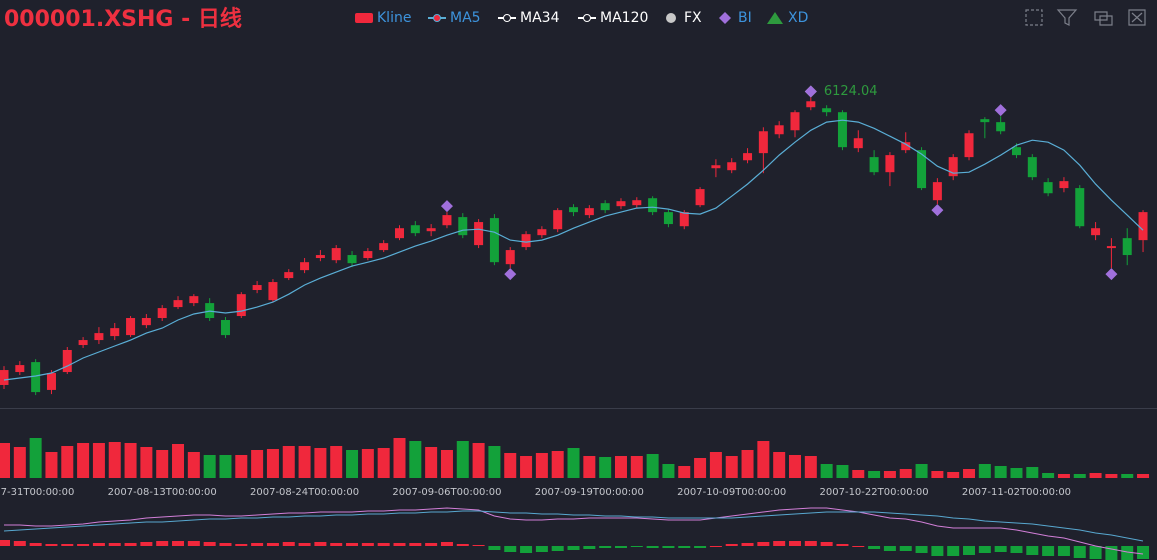 This screenshot has height=560, width=1157. Describe the element at coordinates (1103, 18) in the screenshot. I see `restore-tool` at that location.